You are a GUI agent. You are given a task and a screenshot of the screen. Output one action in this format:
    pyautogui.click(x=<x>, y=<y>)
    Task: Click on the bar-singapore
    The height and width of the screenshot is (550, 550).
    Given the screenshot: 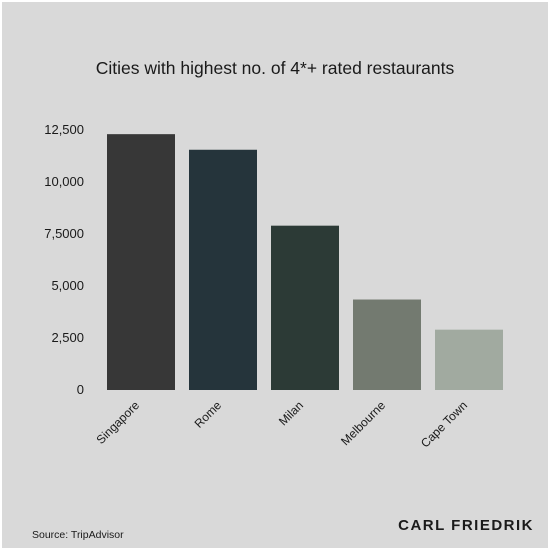 What is the action you would take?
    pyautogui.click(x=141, y=262)
    